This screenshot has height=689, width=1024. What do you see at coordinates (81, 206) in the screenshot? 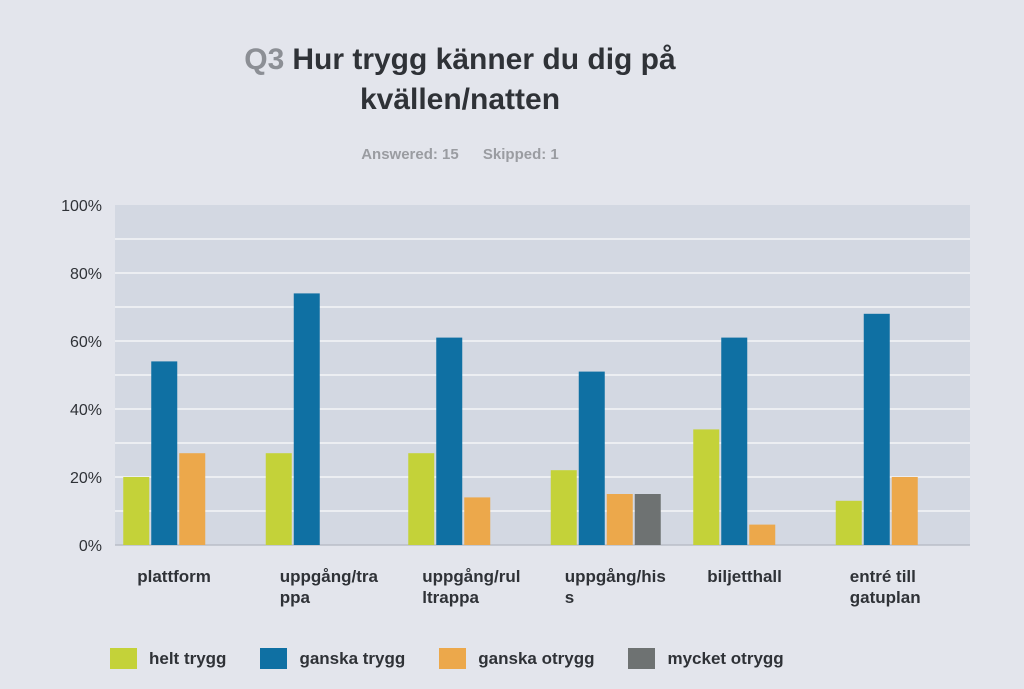
I see `y-tick-label: 100%` at bounding box center [81, 206].